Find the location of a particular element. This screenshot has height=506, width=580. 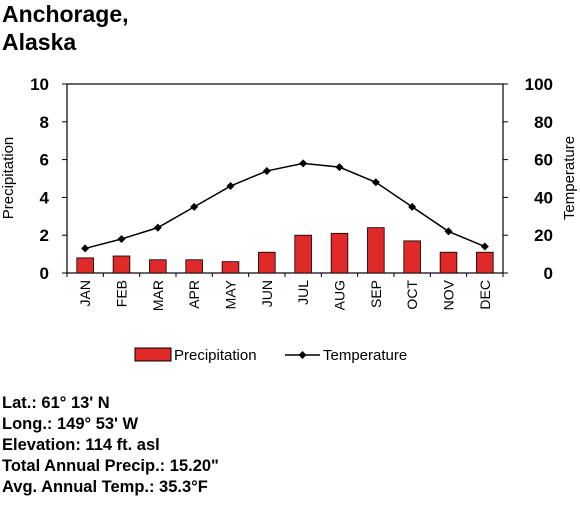

right-tick-label: 20 is located at coordinates (543, 235).